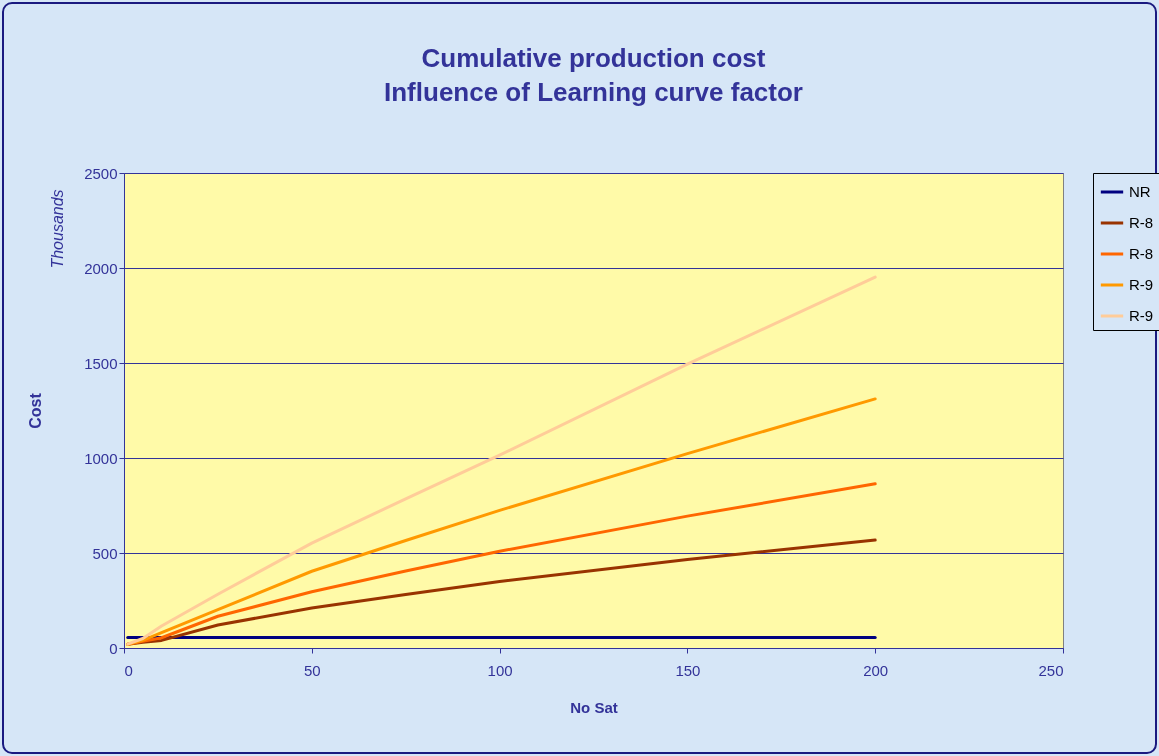 The image size is (1159, 756). Describe the element at coordinates (312, 670) in the screenshot. I see `x-tick-label: 50` at that location.